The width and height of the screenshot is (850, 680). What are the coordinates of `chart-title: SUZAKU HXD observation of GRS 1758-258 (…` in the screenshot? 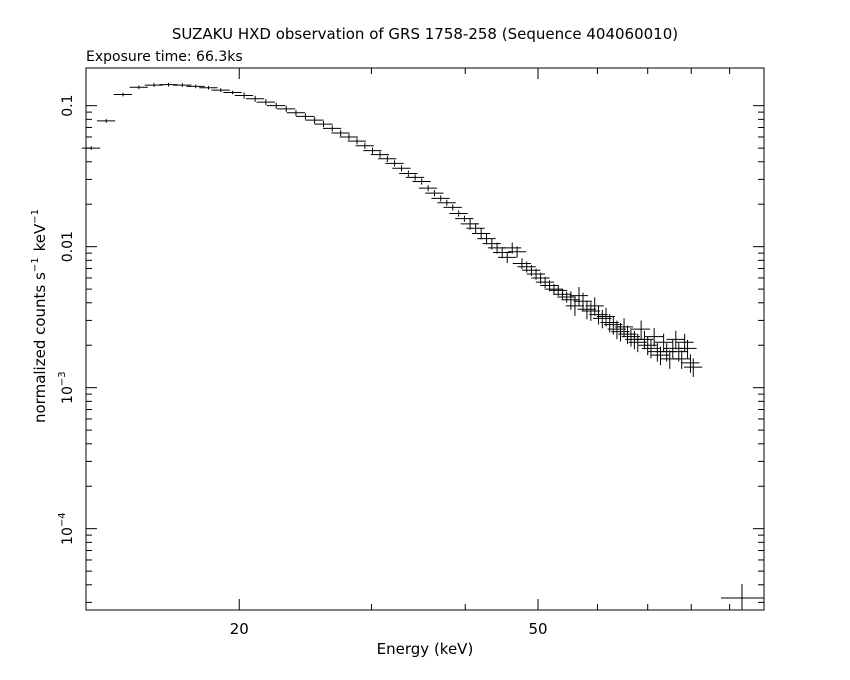 It's located at (425, 34).